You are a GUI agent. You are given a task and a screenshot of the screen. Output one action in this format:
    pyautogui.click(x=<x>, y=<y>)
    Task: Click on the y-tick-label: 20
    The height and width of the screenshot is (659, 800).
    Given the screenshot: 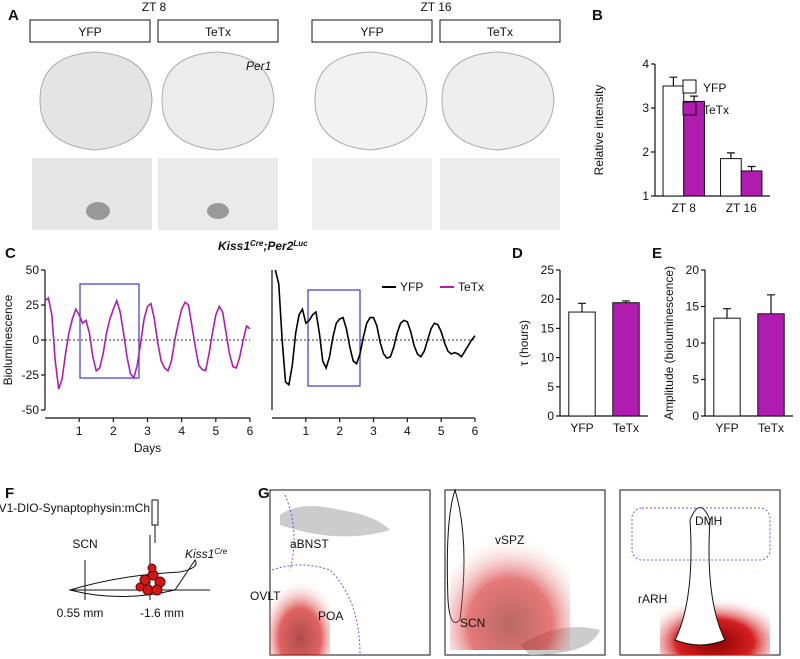 What is the action you would take?
    pyautogui.click(x=693, y=270)
    